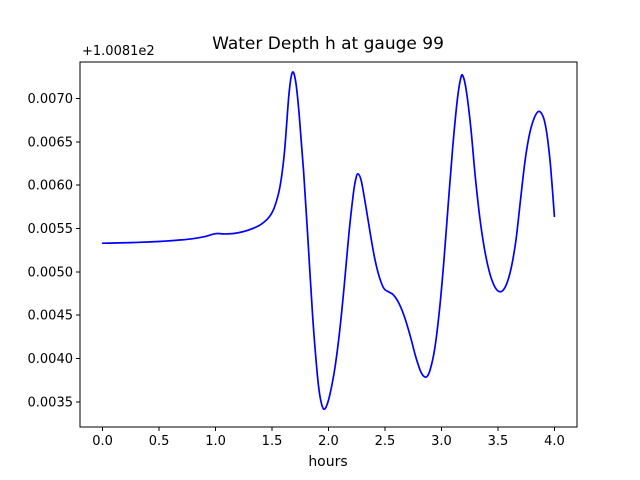  Describe the element at coordinates (159, 441) in the screenshot. I see `x-tick-label: 0.5` at that location.